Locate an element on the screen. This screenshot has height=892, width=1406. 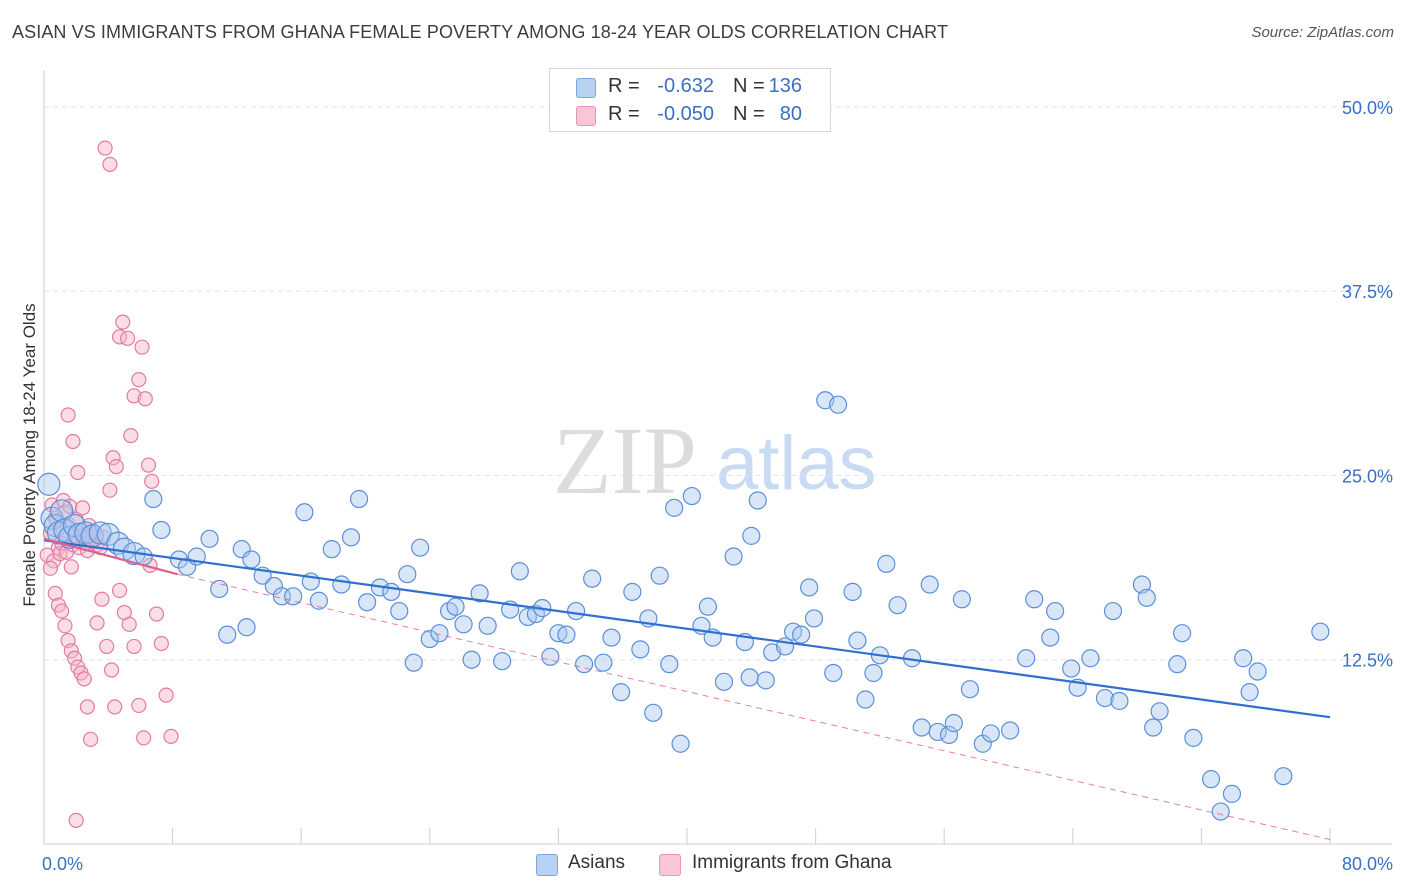
bottom-legend-swatch-asians is located at coordinates (547, 865).